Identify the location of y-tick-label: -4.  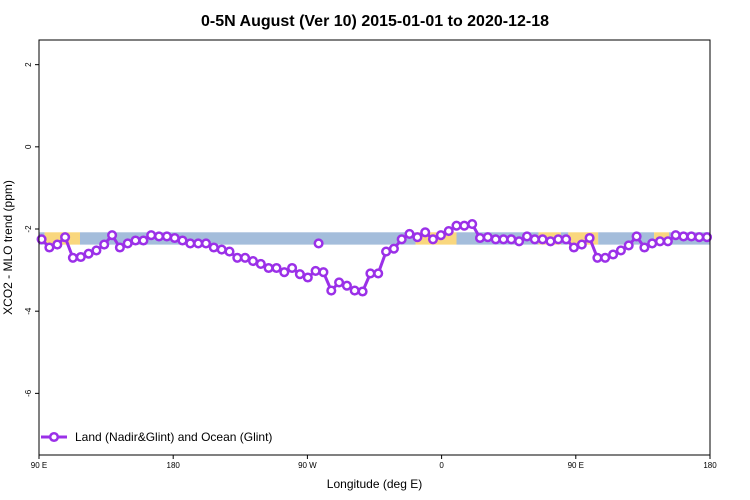
(28, 311).